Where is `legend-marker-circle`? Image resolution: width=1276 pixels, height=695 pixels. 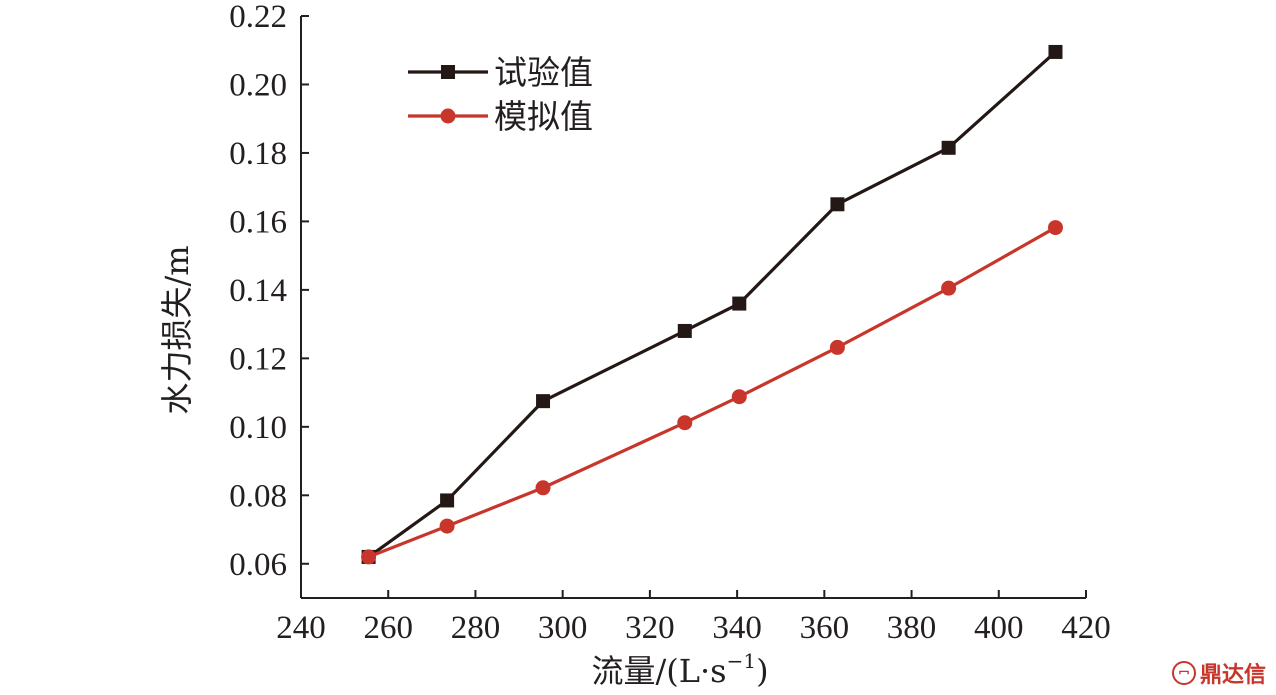
legend-marker-circle is located at coordinates (448, 116).